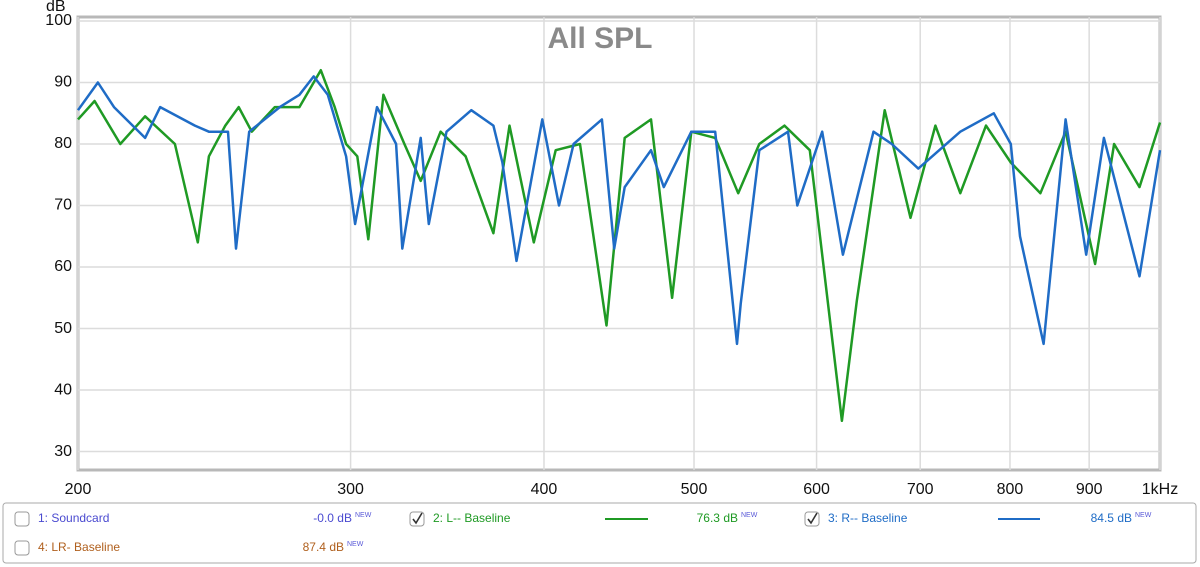 This screenshot has width=1200, height=567. Describe the element at coordinates (350, 489) in the screenshot. I see `x-tick-label: 300` at that location.